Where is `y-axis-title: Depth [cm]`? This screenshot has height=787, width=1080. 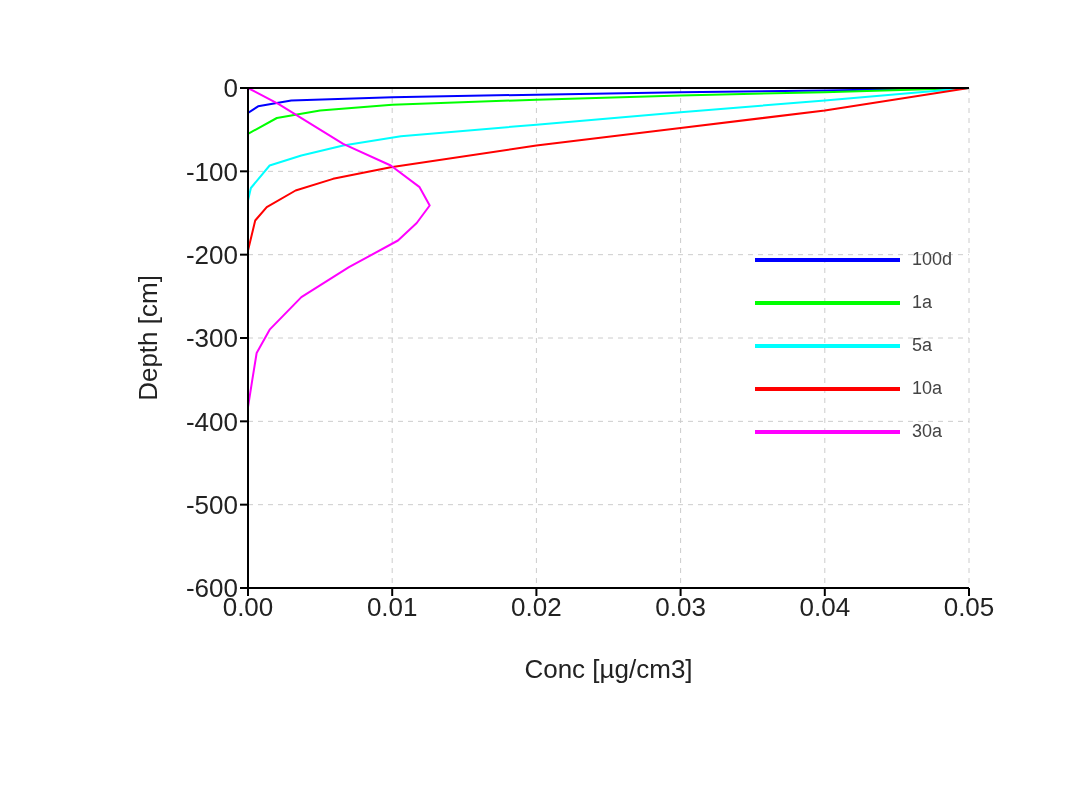 y-axis-title: Depth [cm] is located at coordinates (148, 338).